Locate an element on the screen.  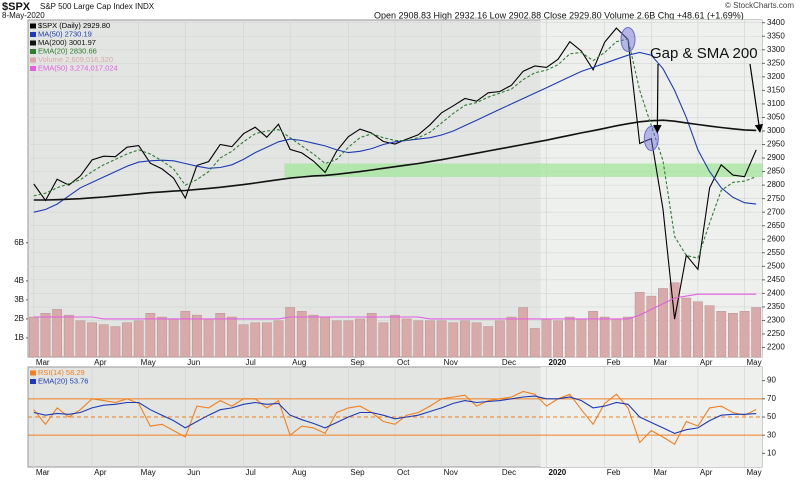
y-tick-label: 2350 is located at coordinates (776, 306).